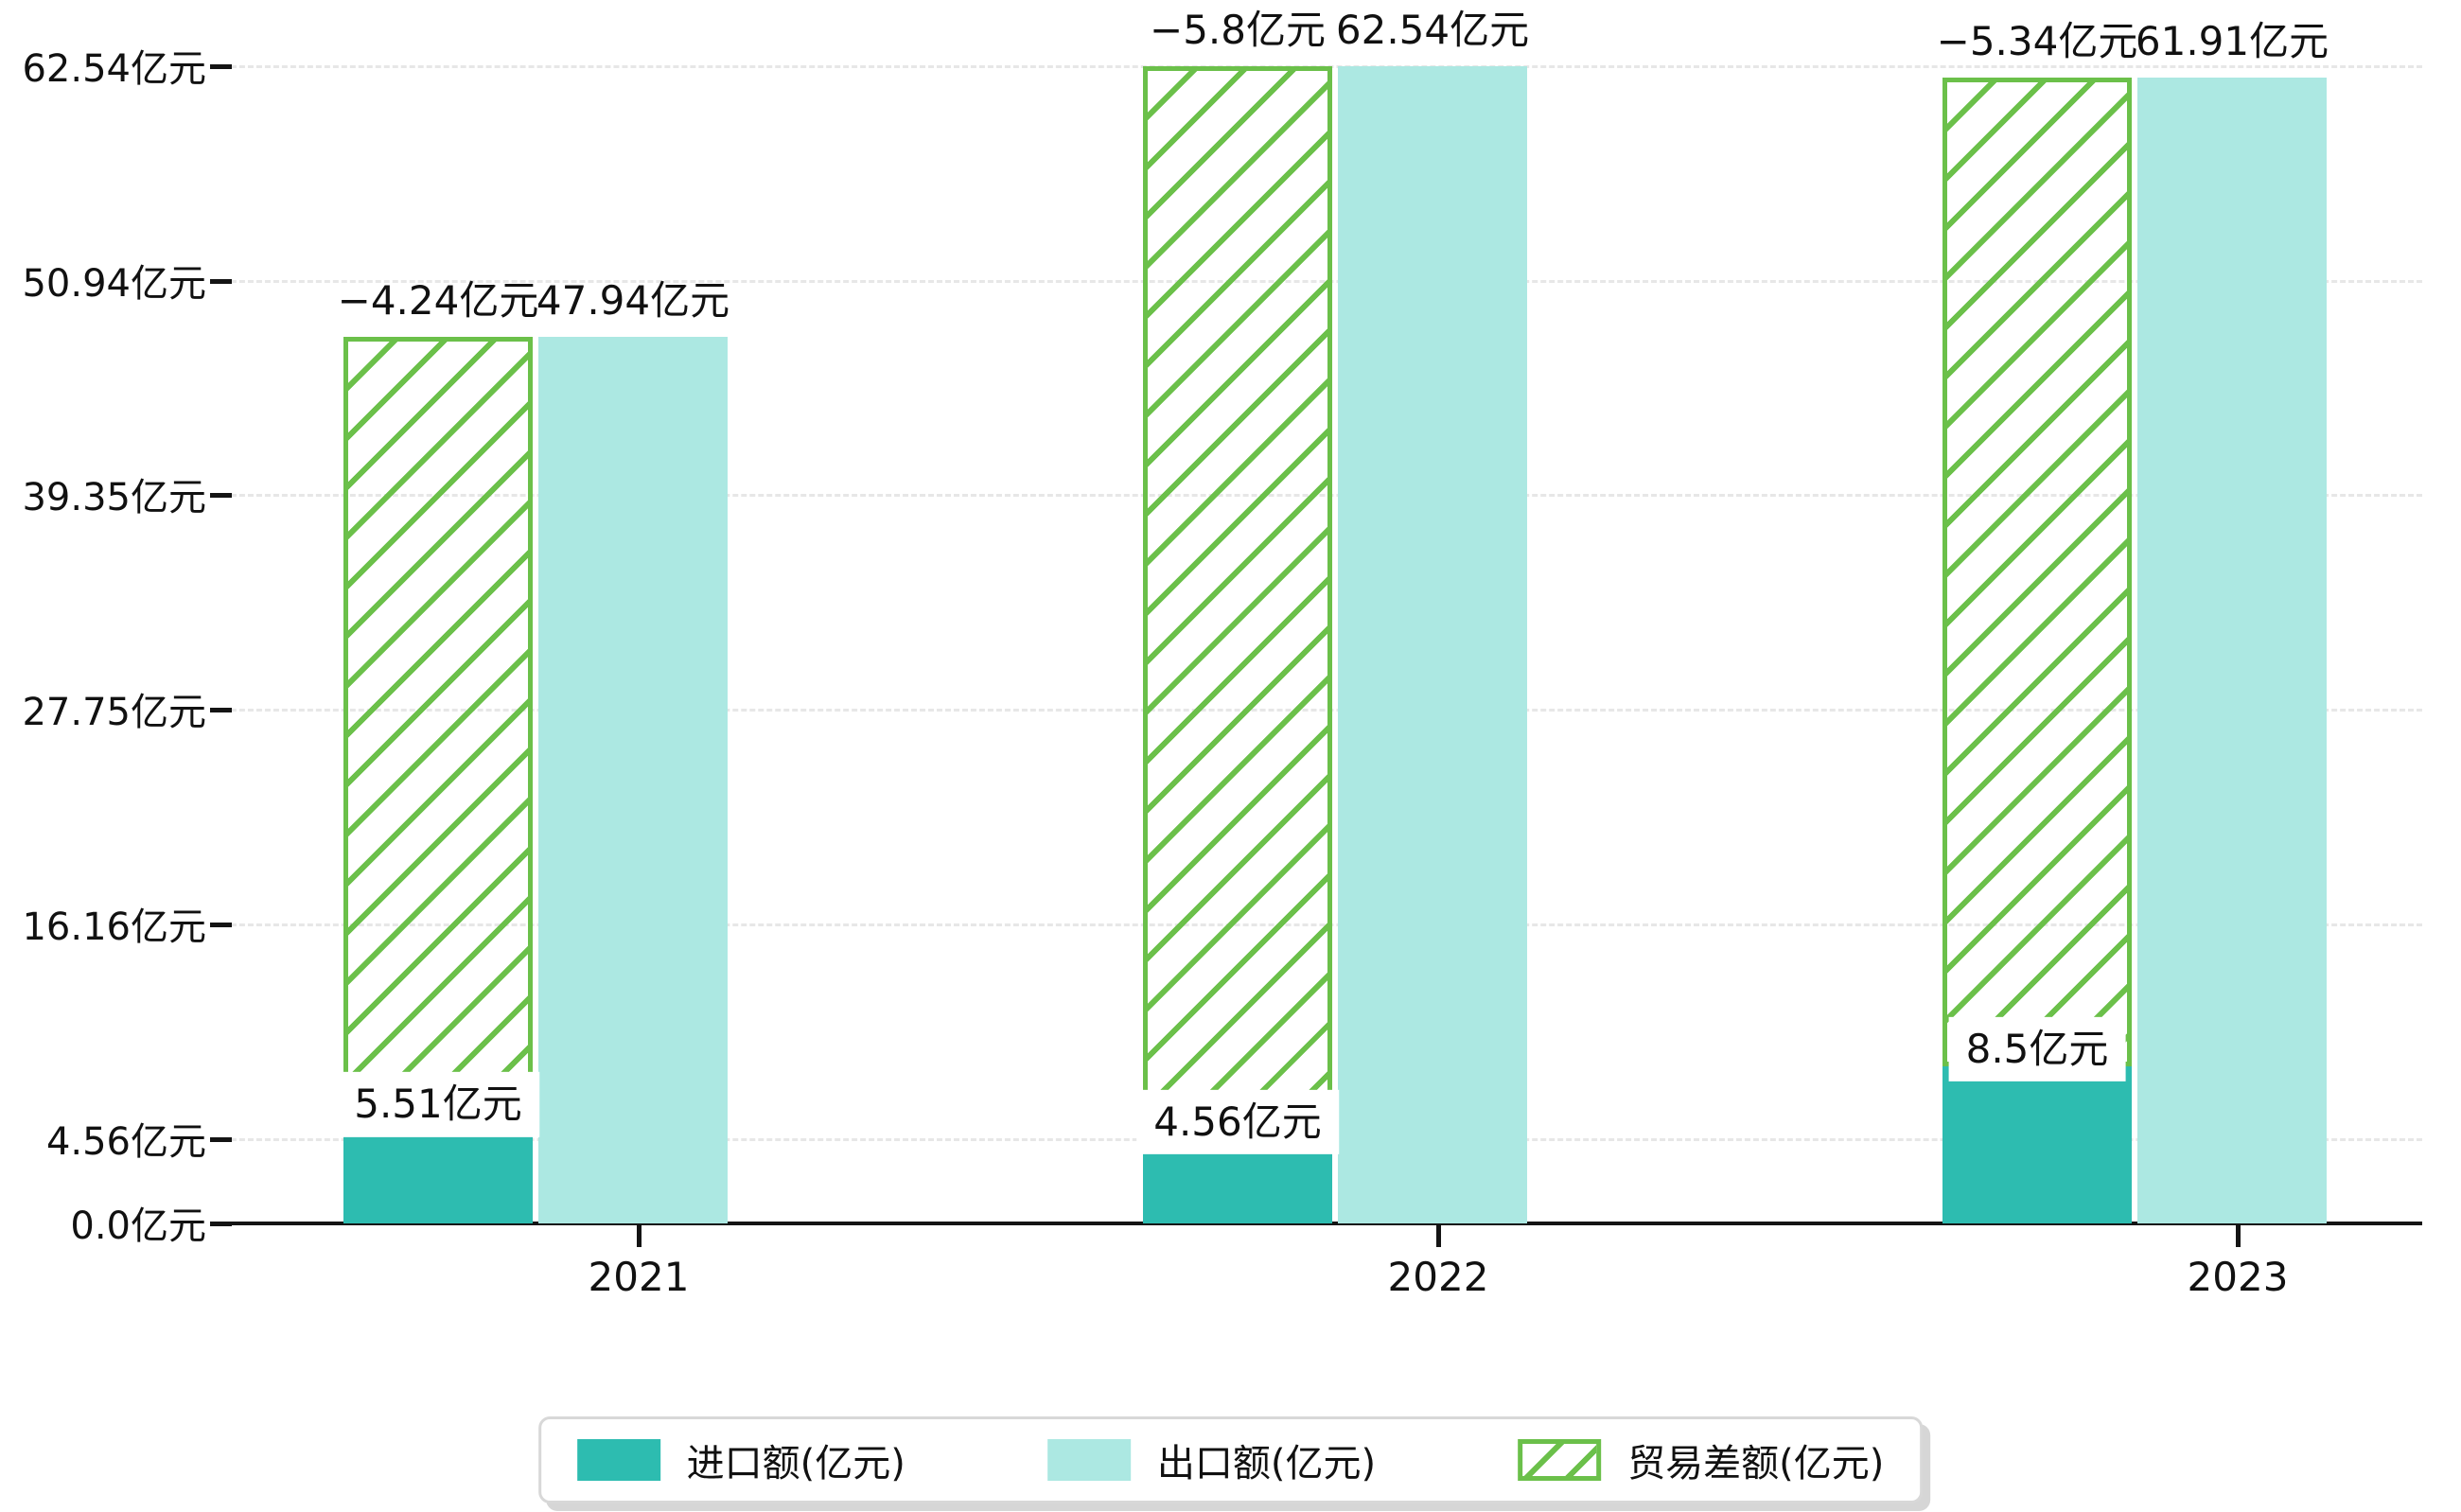 Image resolution: width=2461 pixels, height=1512 pixels. I want to click on import-value-label: 5.51亿元, so click(438, 1104).